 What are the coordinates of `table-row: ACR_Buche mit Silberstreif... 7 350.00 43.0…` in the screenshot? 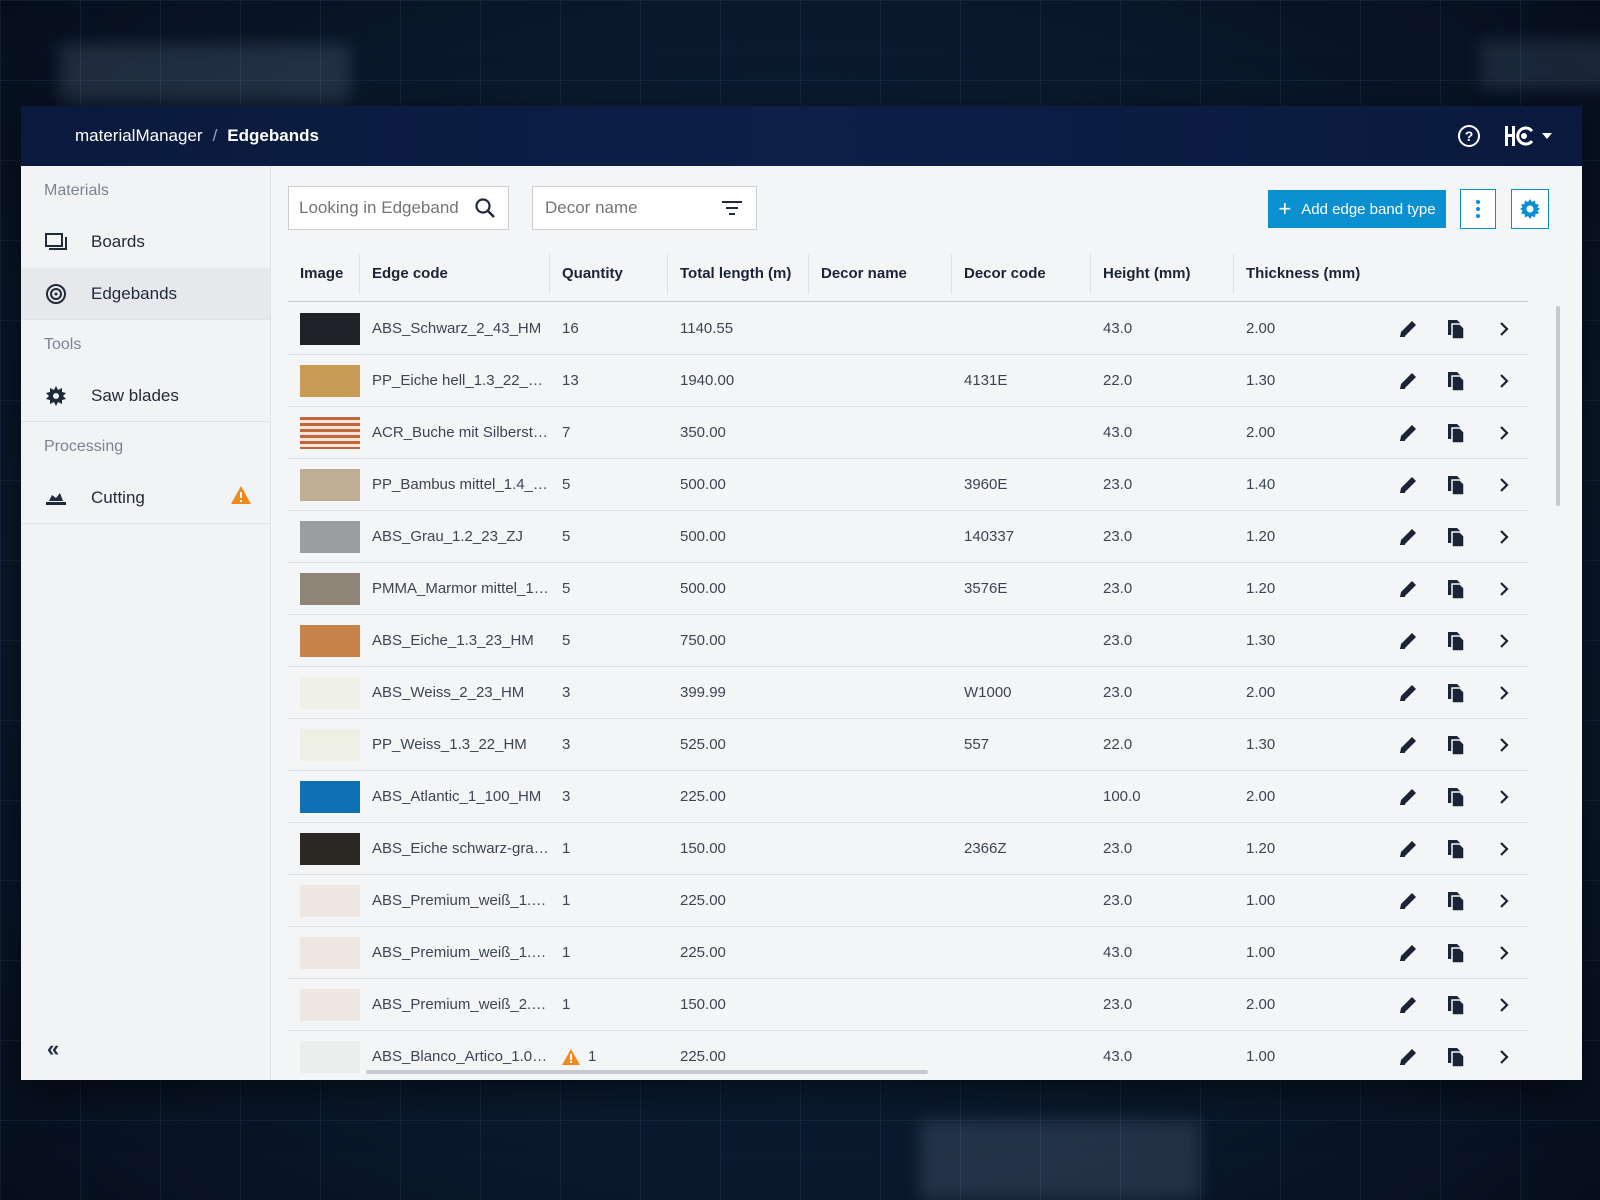 It's located at (908, 433).